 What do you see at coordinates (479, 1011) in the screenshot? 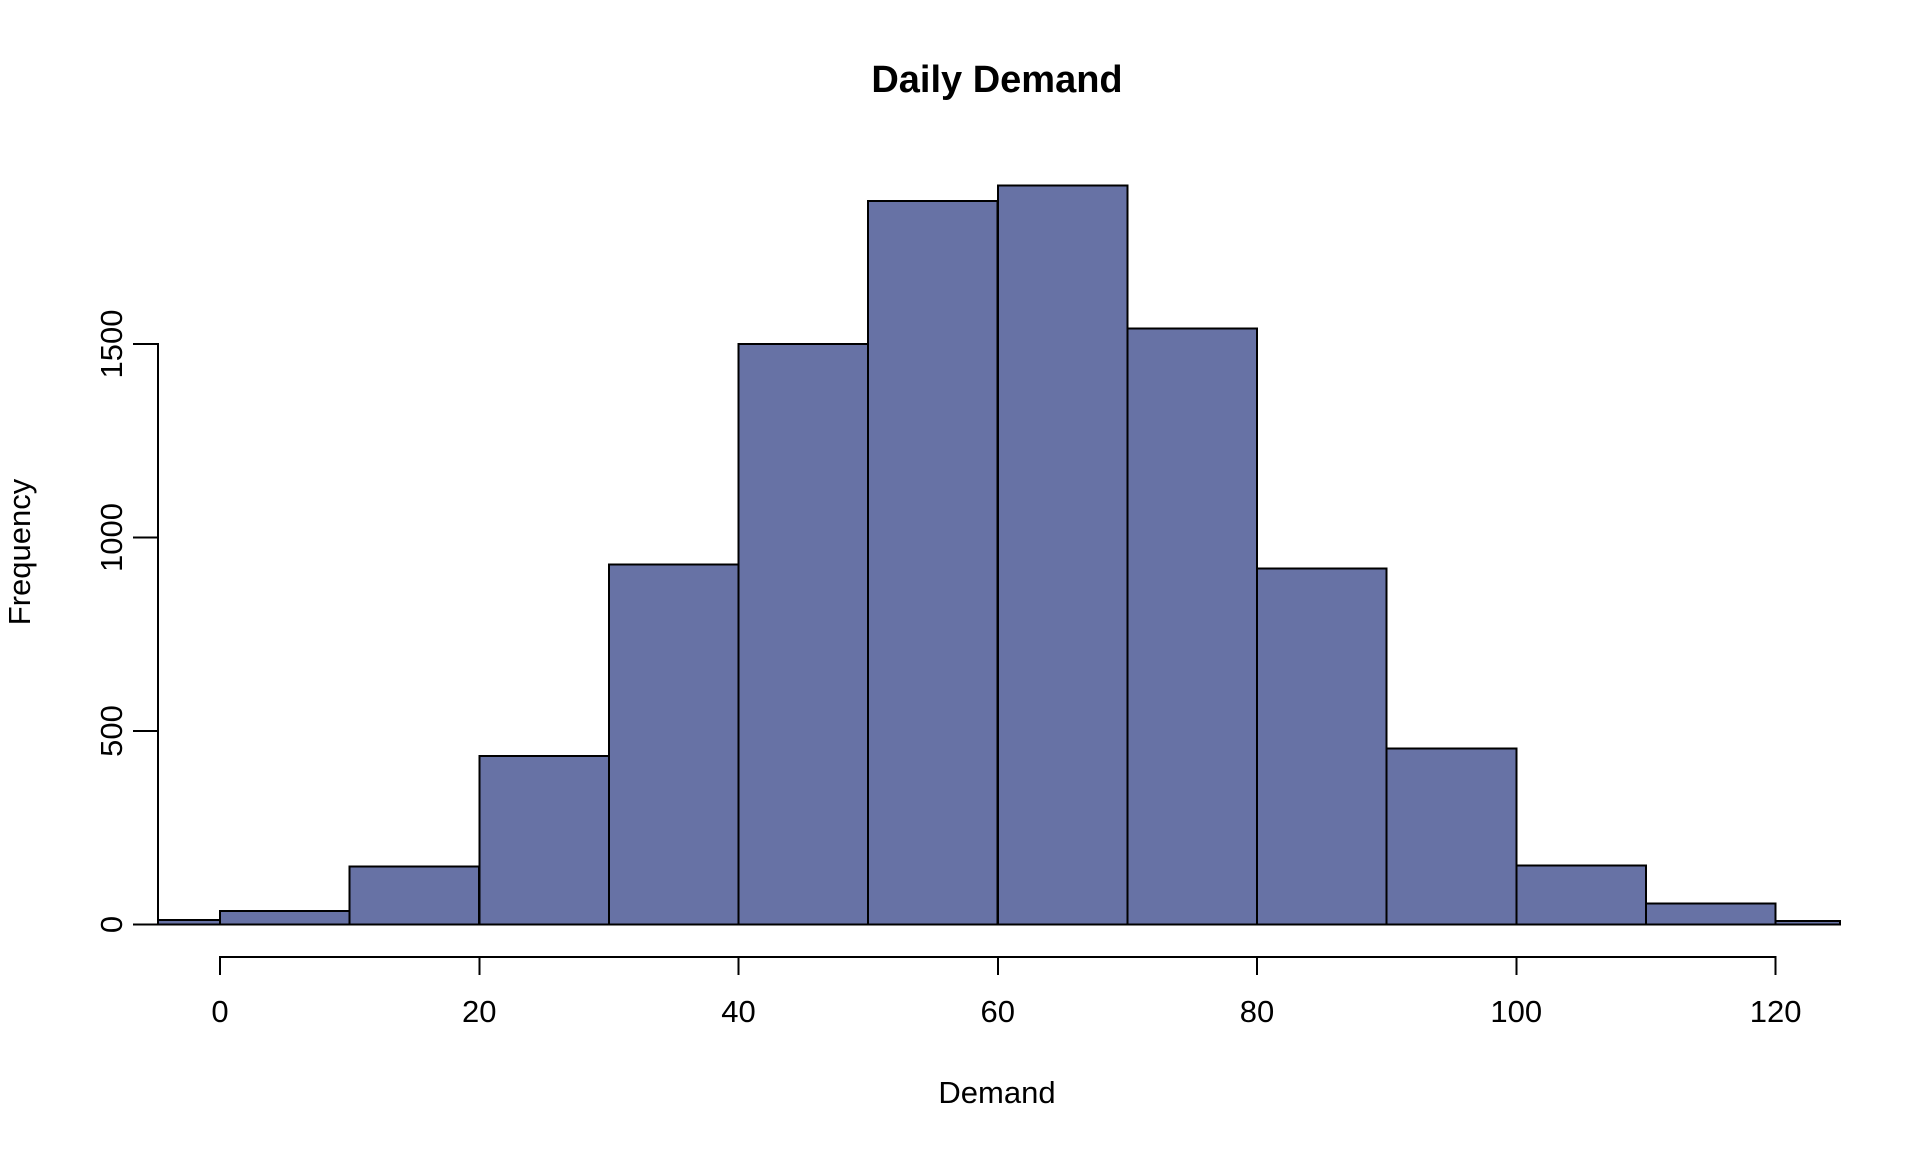
I see `x-tick-label: 20` at bounding box center [479, 1011].